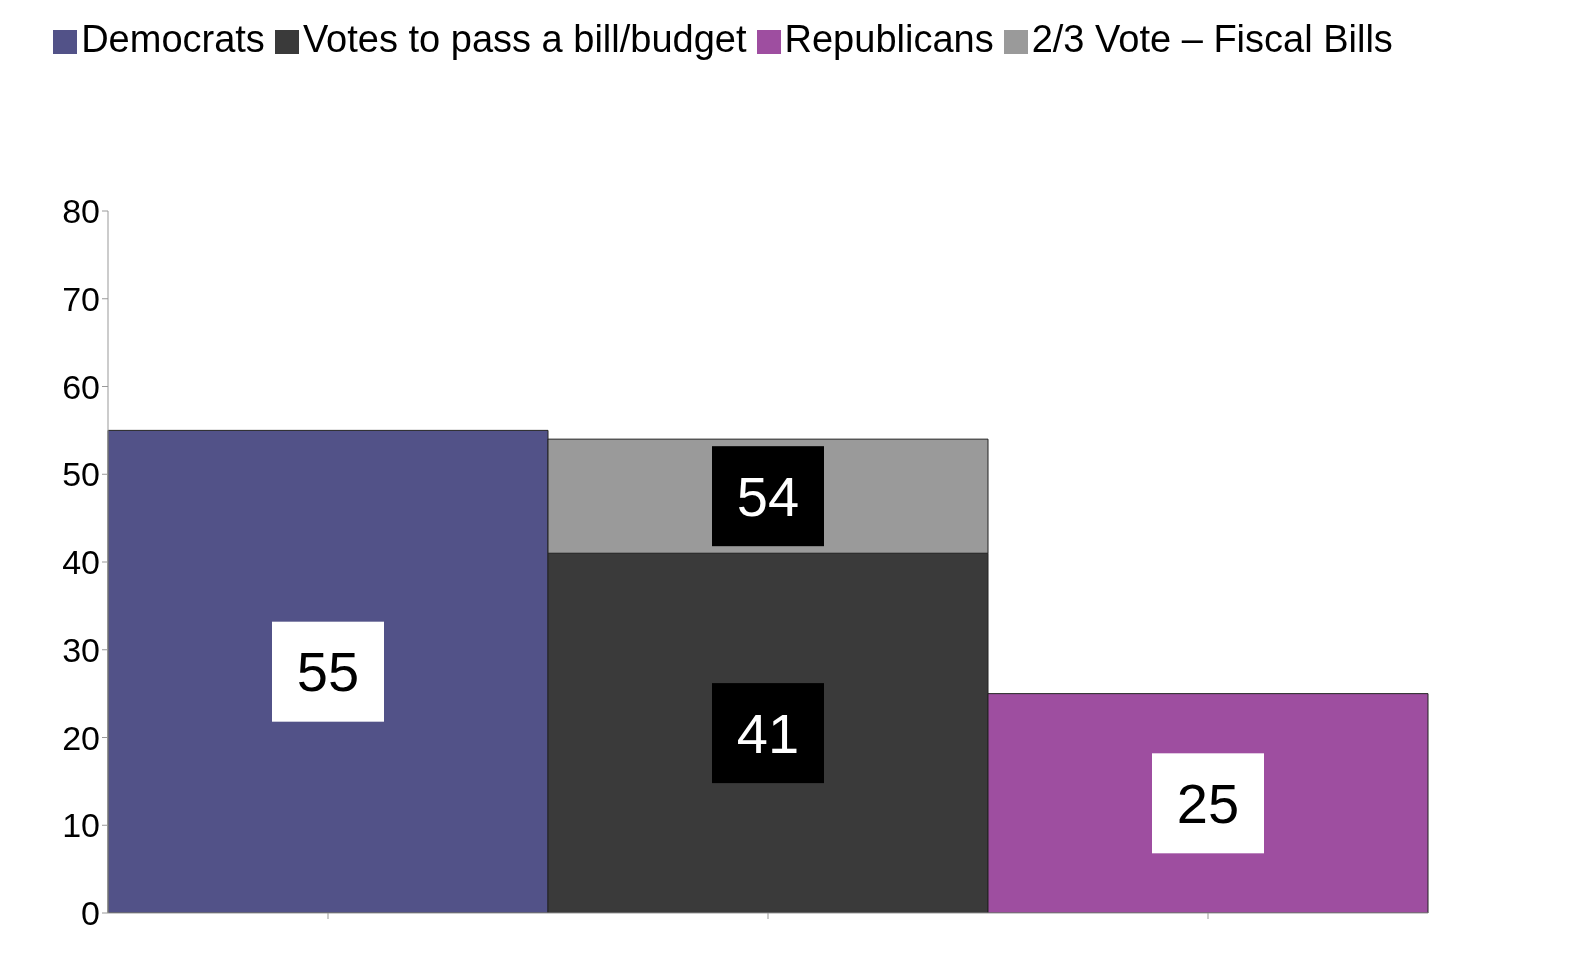  Describe the element at coordinates (1212, 39) in the screenshot. I see `legend-label: 2/3 Vote – Fiscal Bills` at that location.